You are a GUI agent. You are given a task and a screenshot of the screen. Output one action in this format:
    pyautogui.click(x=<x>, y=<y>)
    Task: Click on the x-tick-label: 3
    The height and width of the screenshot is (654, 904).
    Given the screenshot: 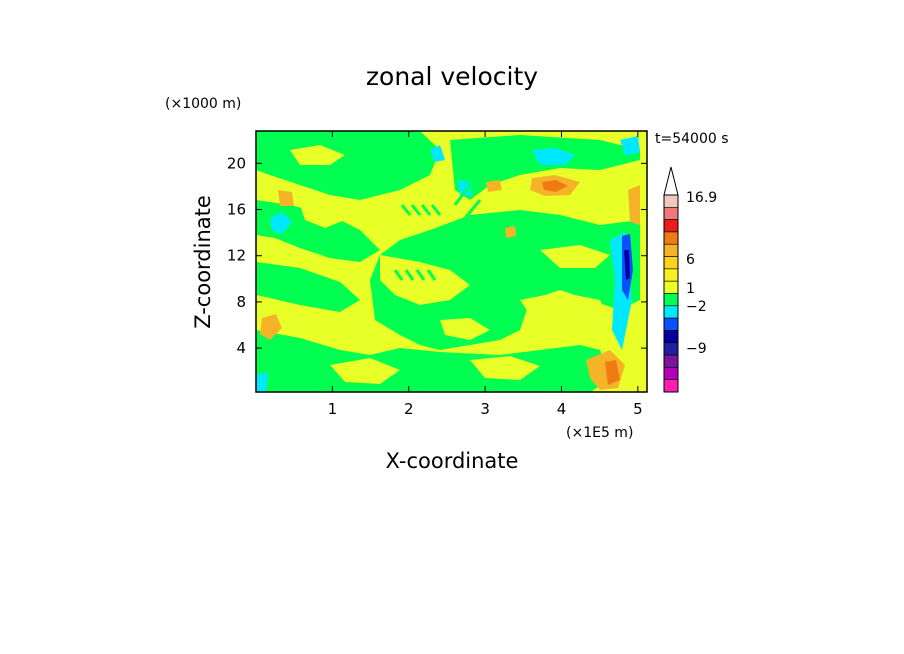 What is the action you would take?
    pyautogui.click(x=485, y=409)
    